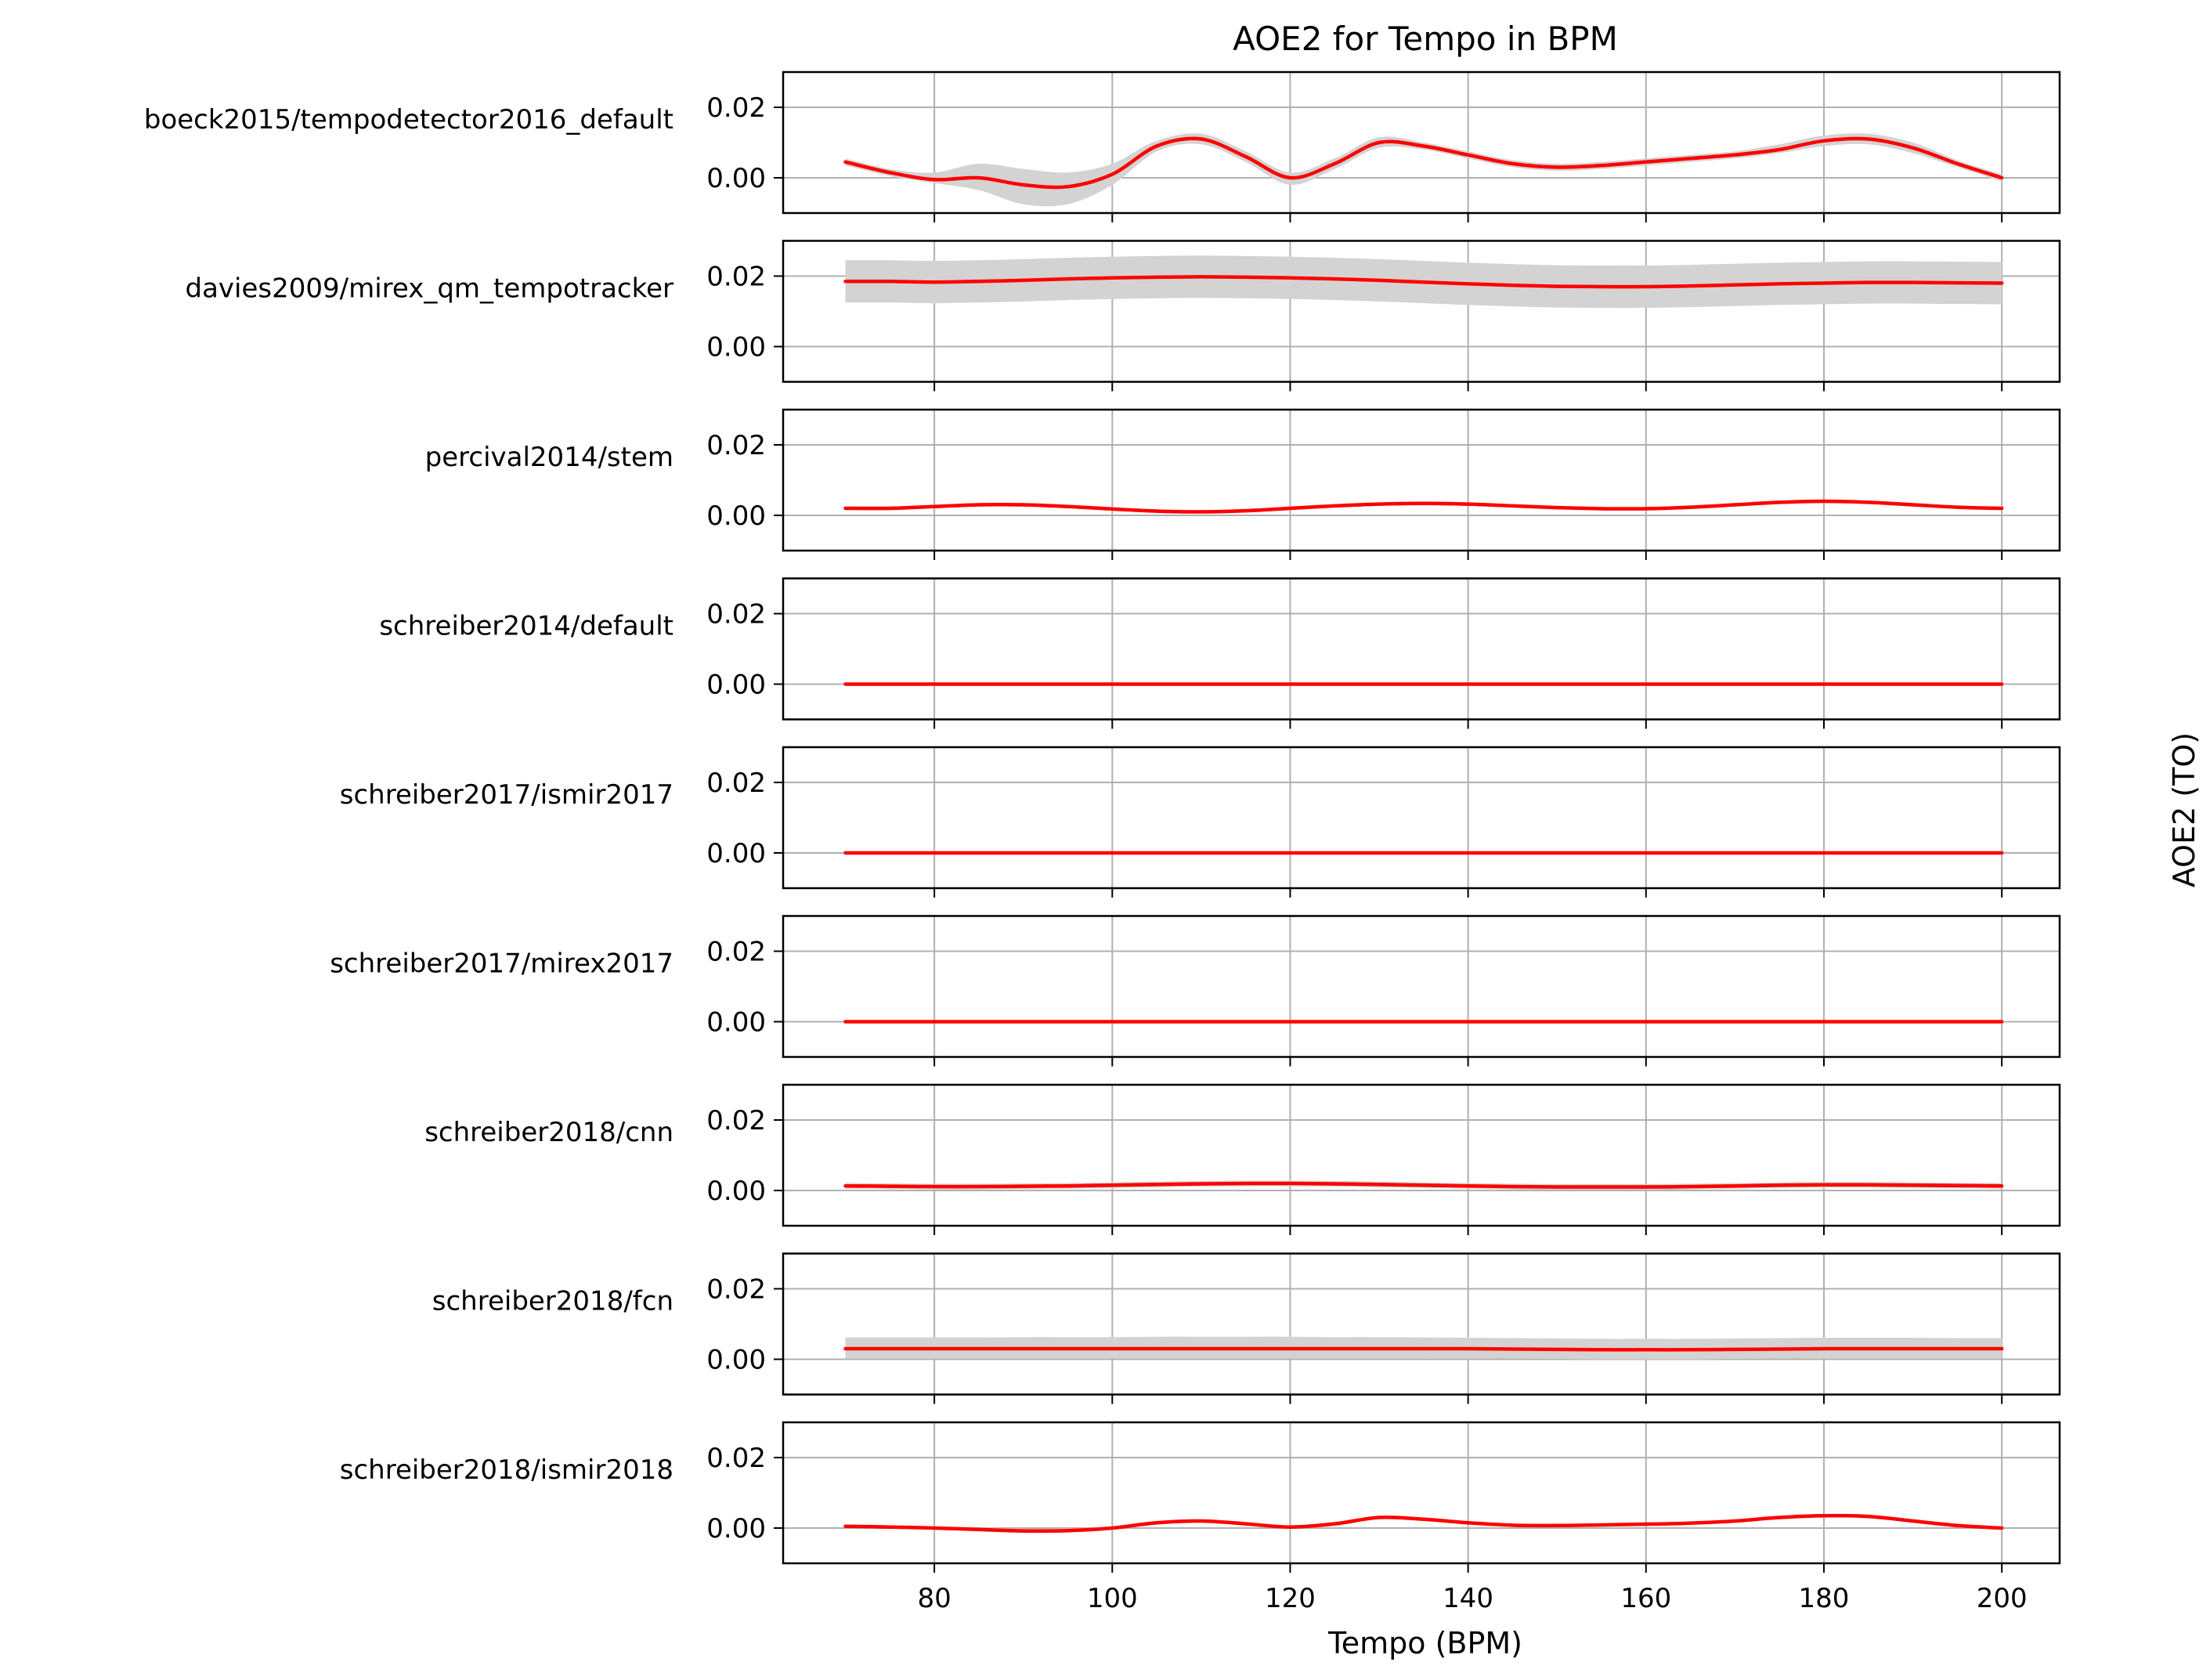 The height and width of the screenshot is (1680, 2210). I want to click on series-label: davies2009/mirex_qm_tempotracker, so click(429, 289).